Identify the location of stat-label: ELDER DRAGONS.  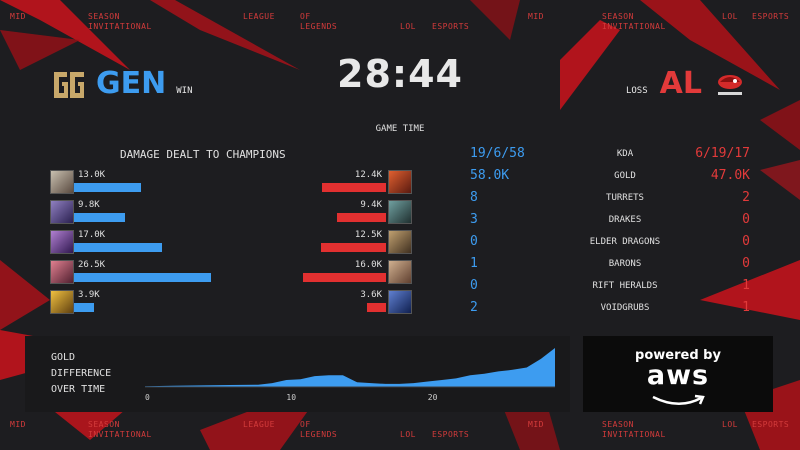
(625, 242).